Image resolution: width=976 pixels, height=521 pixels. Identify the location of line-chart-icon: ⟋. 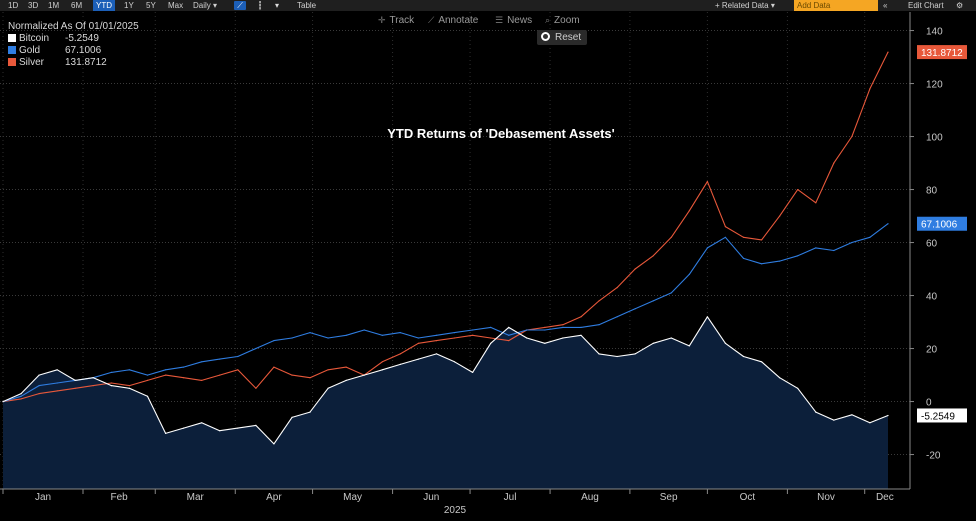
(240, 5).